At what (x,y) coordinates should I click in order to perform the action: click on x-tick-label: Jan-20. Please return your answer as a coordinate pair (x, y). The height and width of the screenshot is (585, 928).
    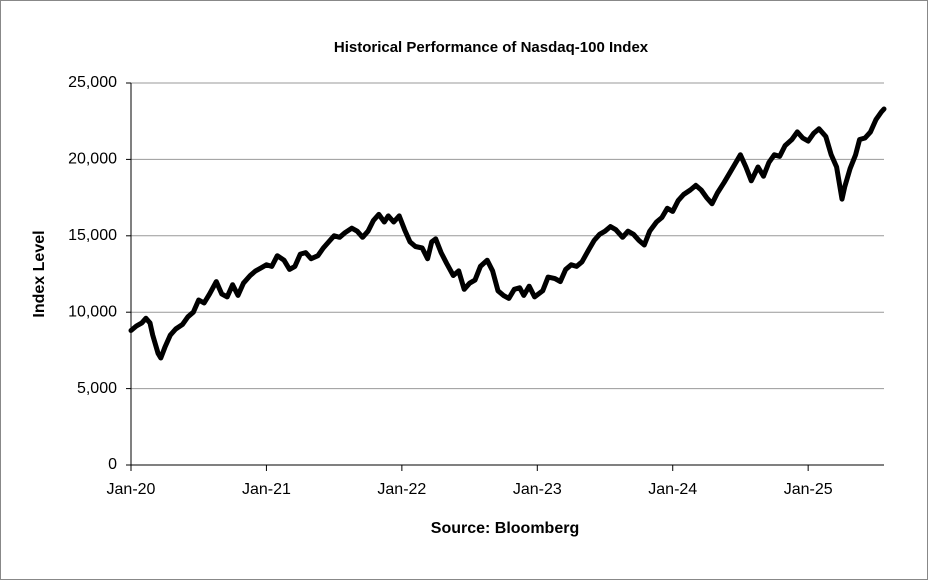
    Looking at the image, I should click on (131, 489).